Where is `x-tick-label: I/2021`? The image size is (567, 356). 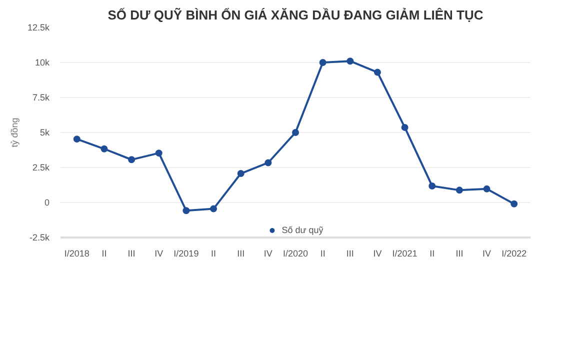 x-tick-label: I/2021 is located at coordinates (405, 253).